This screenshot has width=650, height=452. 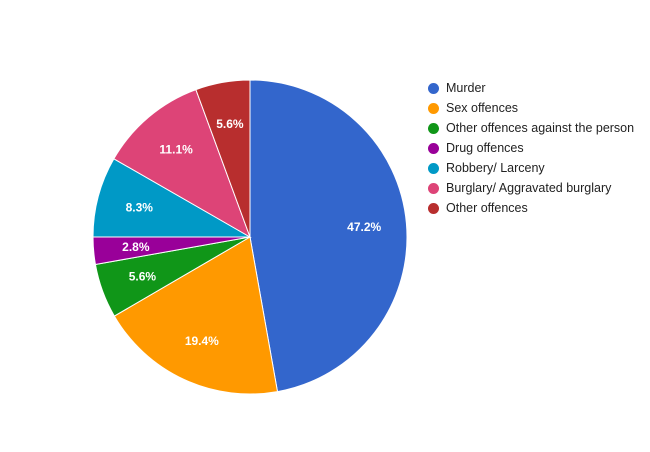 I want to click on slice-label-2: 5.6%, so click(x=143, y=276).